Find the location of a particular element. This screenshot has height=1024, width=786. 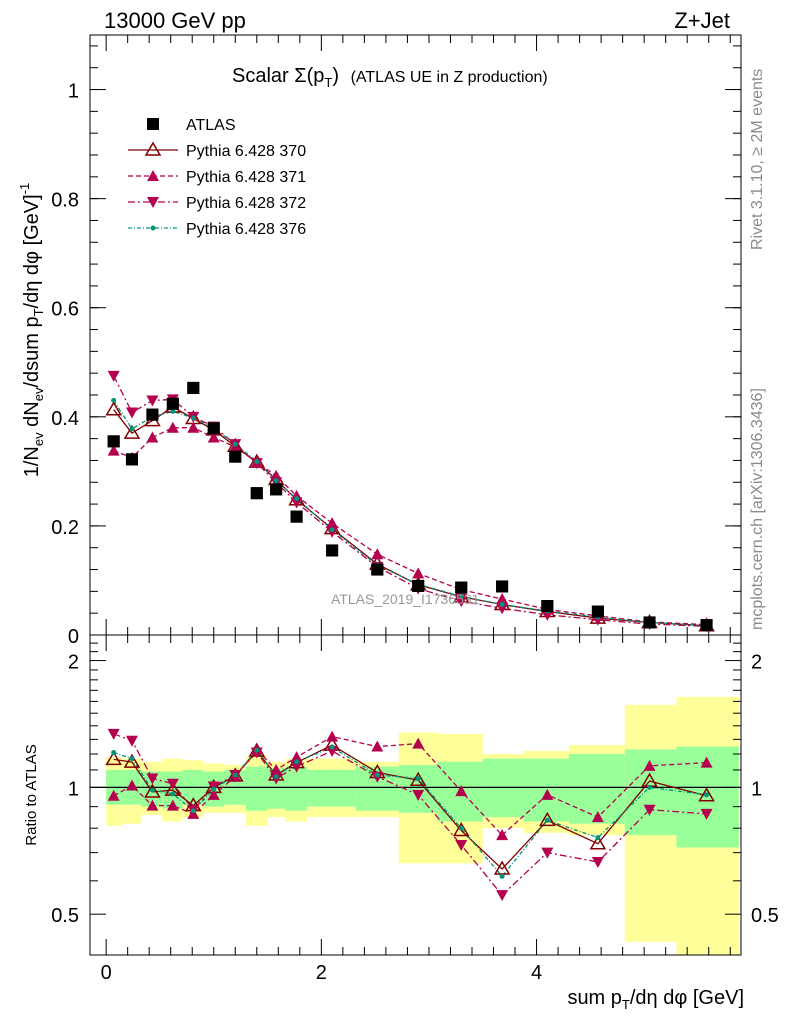

plot-title: Scalar Σ(pT) (ATLAS UE in Z production) is located at coordinates (390, 77).